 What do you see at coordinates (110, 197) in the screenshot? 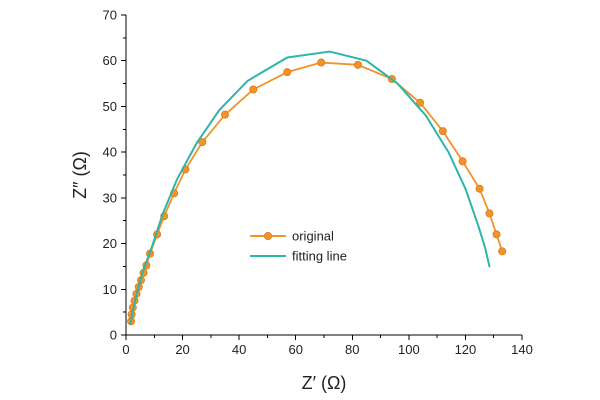
I see `y-tick-label: 30` at bounding box center [110, 197].